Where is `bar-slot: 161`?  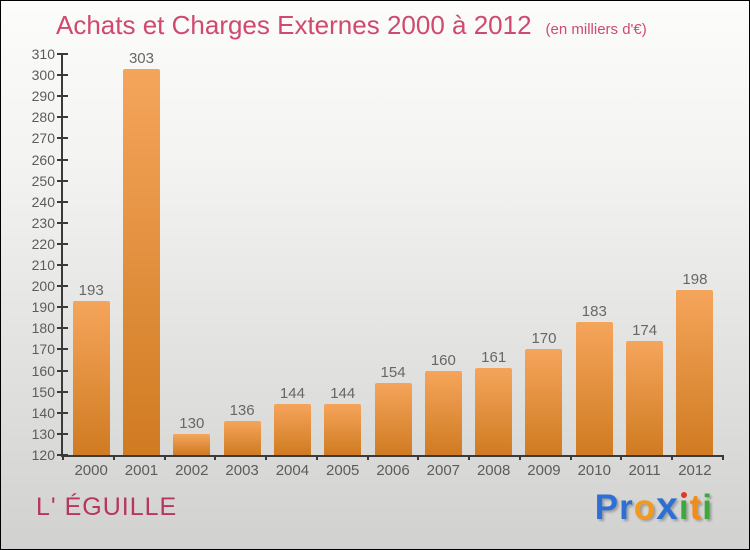
bar-slot: 161 is located at coordinates (494, 254).